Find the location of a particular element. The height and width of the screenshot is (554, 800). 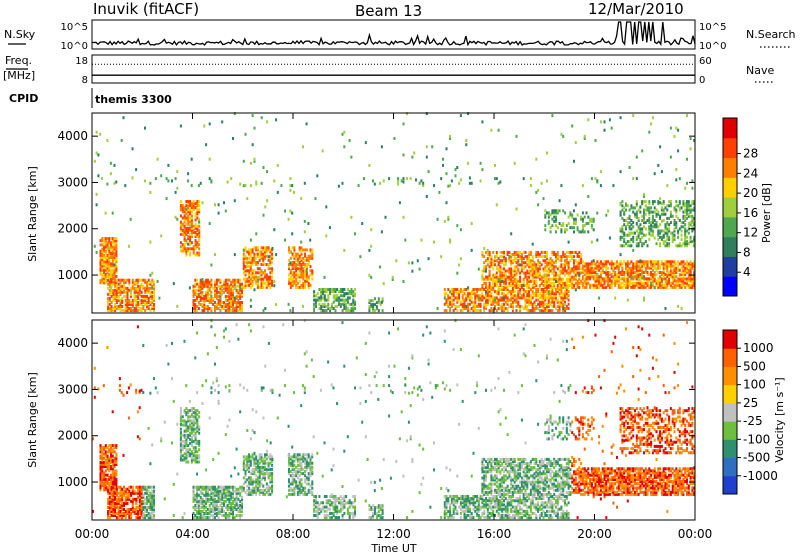

nsky-tick-bottom: 10^0 is located at coordinates (74, 46).